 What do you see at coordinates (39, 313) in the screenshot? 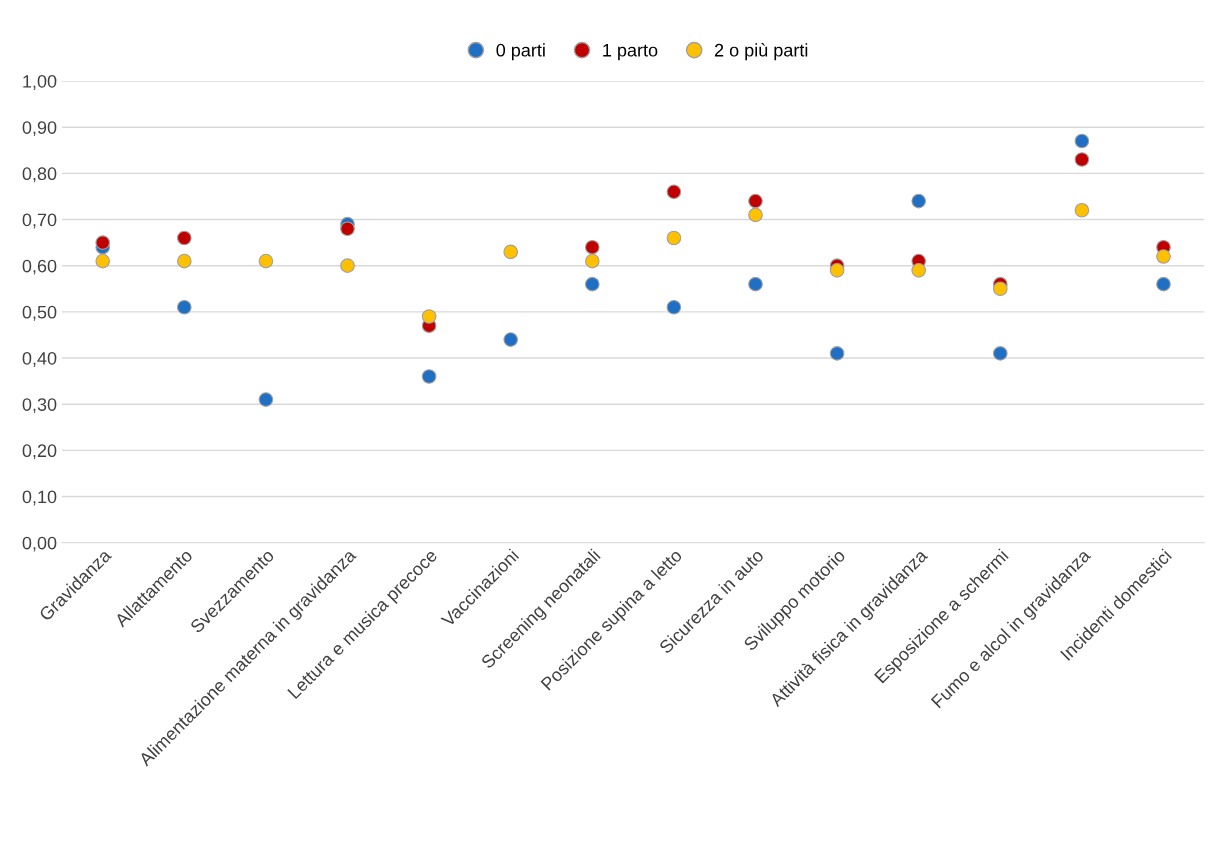
I see `y-tick-label: 0,50` at bounding box center [39, 313].